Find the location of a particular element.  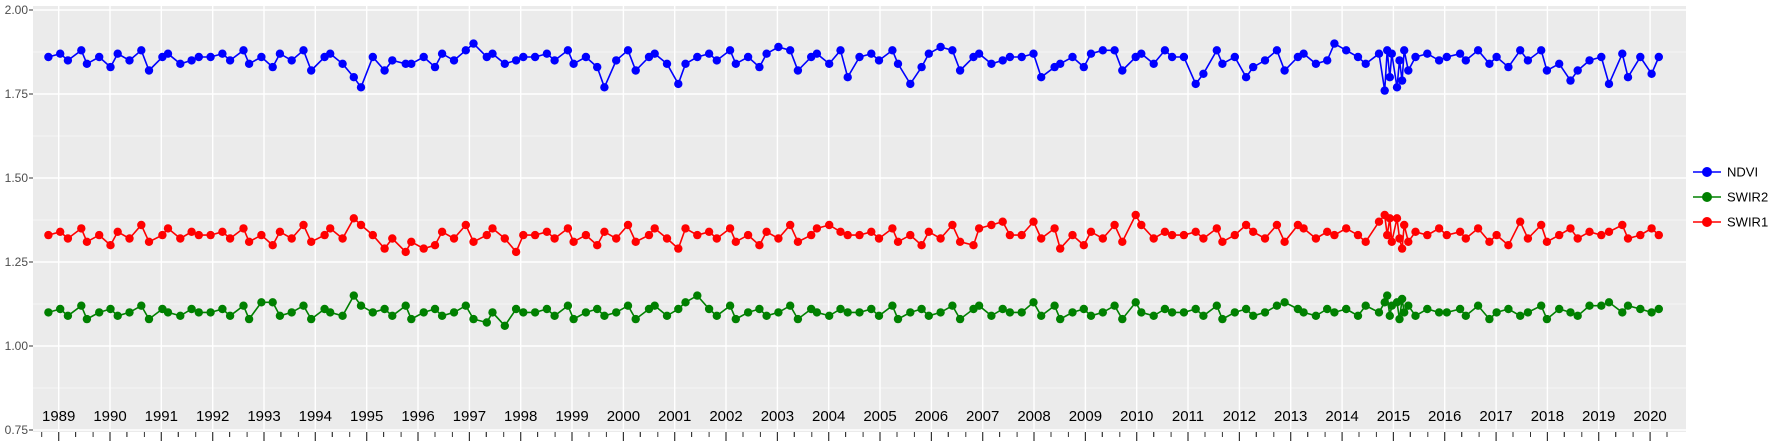

legend-item-NDVI: NDVI is located at coordinates (1725, 172).